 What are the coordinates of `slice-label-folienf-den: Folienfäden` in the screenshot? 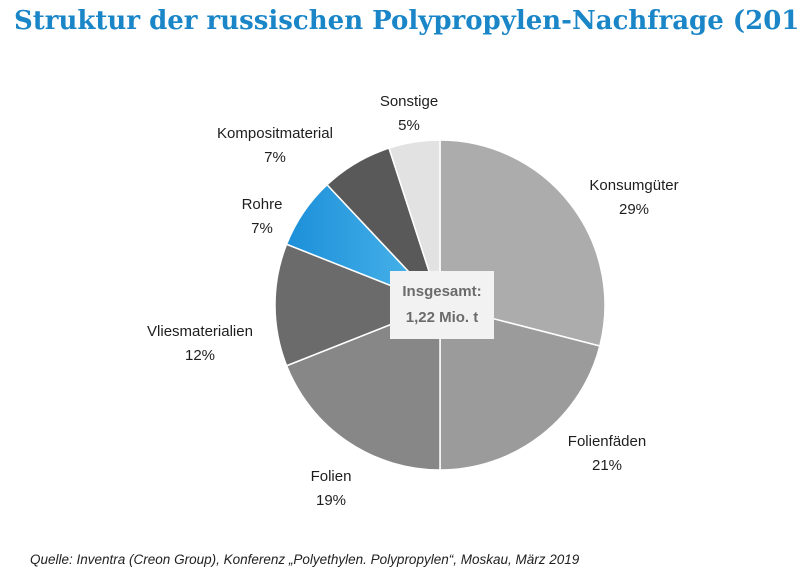 It's located at (607, 441).